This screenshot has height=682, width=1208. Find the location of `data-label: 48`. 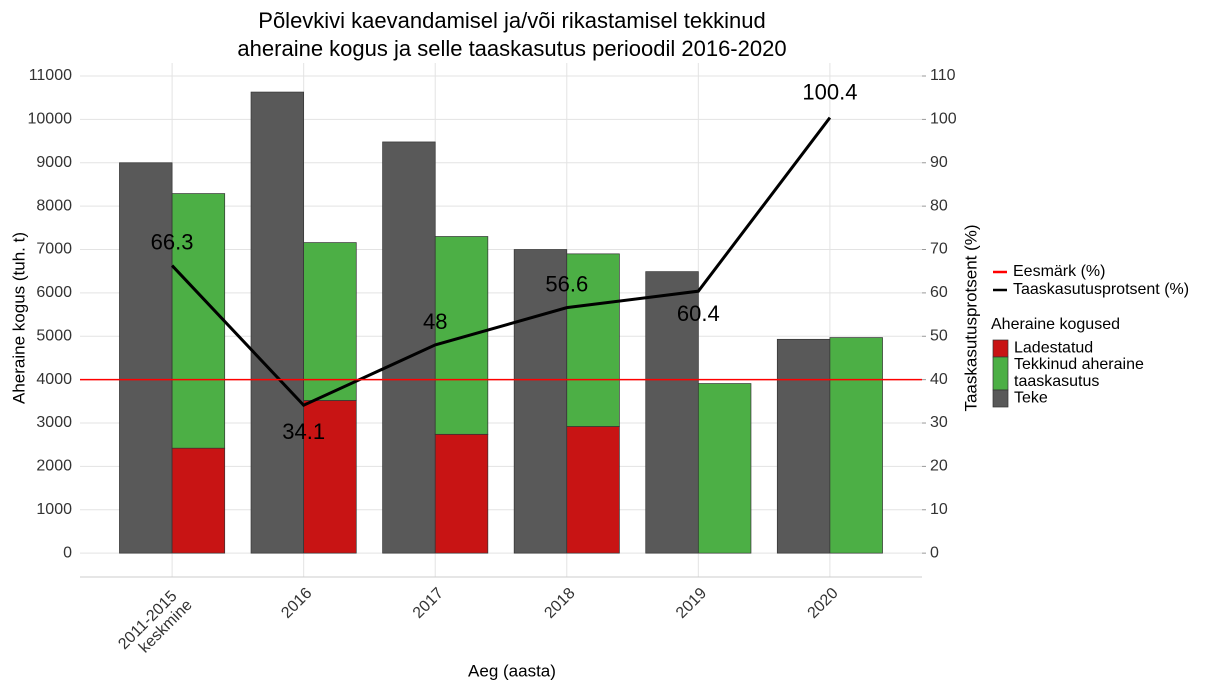

data-label: 48 is located at coordinates (435, 321).